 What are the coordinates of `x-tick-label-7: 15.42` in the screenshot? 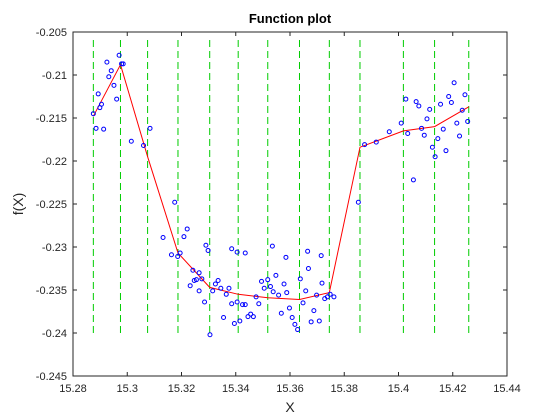 It's located at (453, 389).